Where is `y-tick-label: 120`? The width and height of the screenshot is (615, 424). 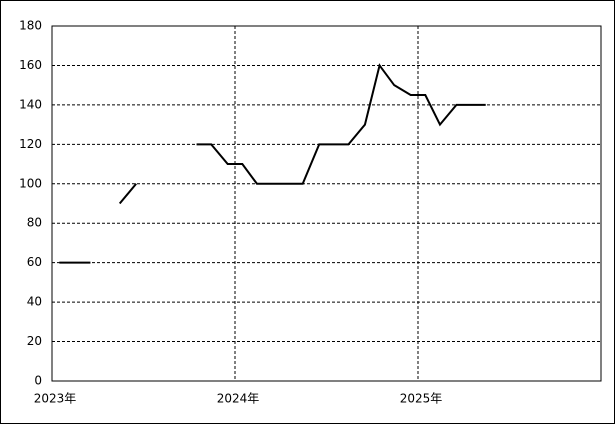 y-tick-label: 120 is located at coordinates (30, 144).